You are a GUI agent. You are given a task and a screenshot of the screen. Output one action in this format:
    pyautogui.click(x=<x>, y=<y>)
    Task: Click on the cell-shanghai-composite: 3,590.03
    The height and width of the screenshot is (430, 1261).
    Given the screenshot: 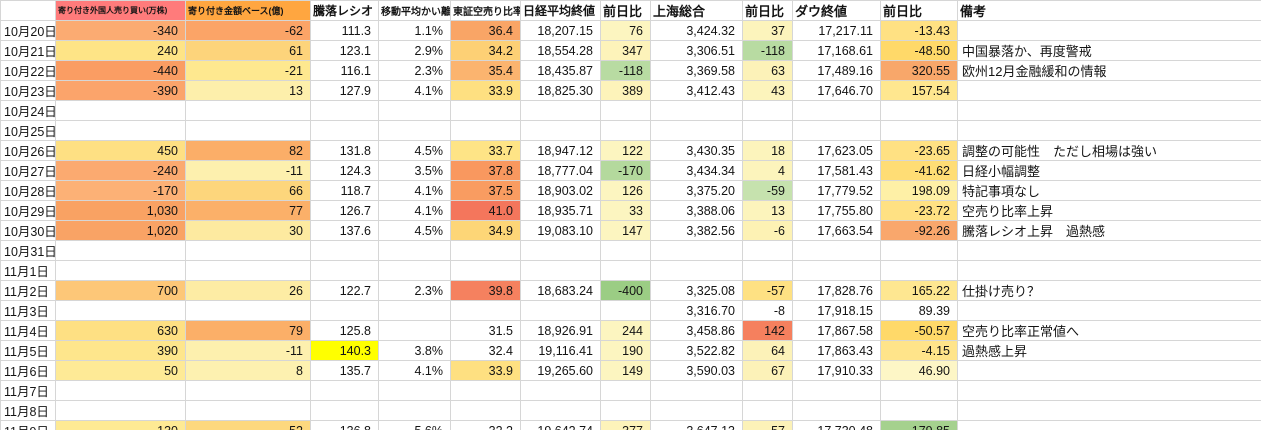 What is the action you would take?
    pyautogui.click(x=696, y=370)
    